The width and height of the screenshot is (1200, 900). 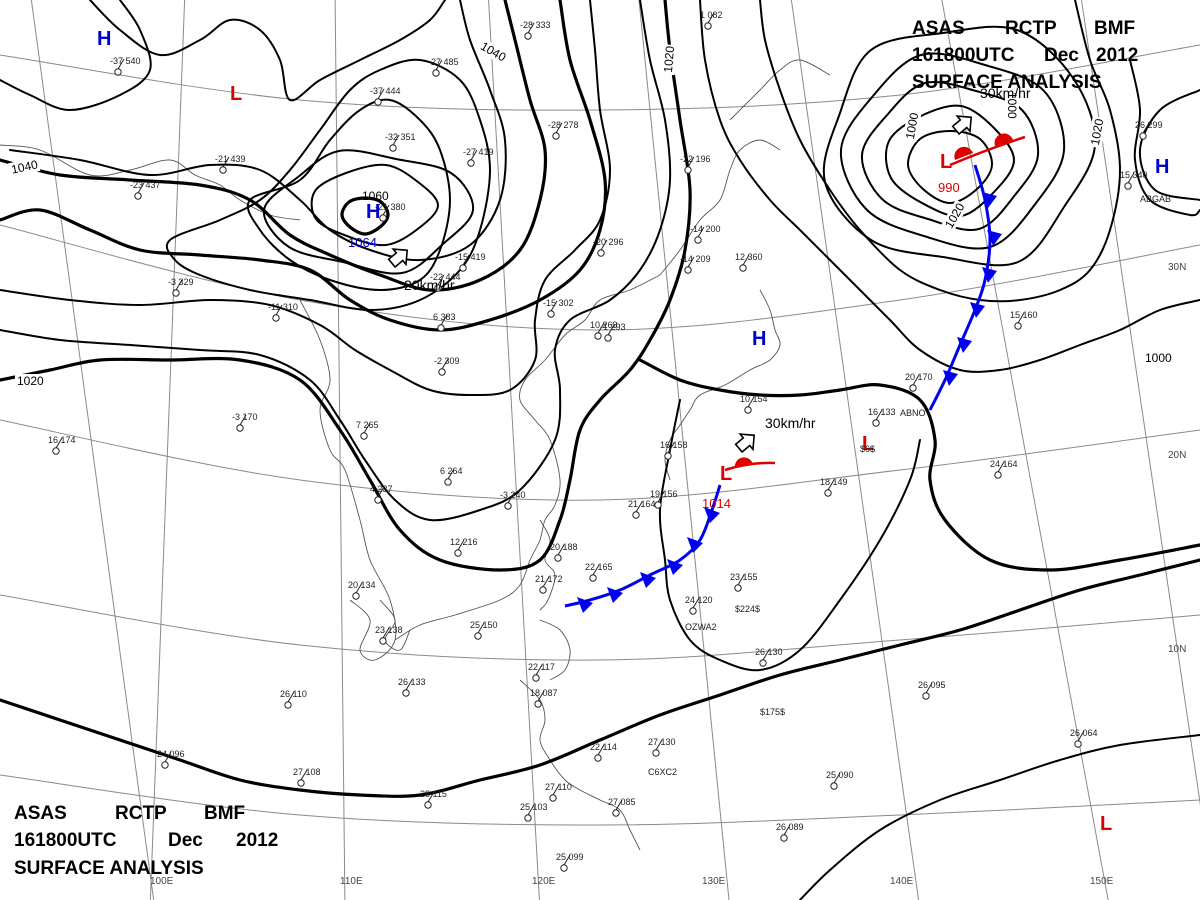 What do you see at coordinates (535, 25) in the screenshot?
I see `observation-value: -28 333` at bounding box center [535, 25].